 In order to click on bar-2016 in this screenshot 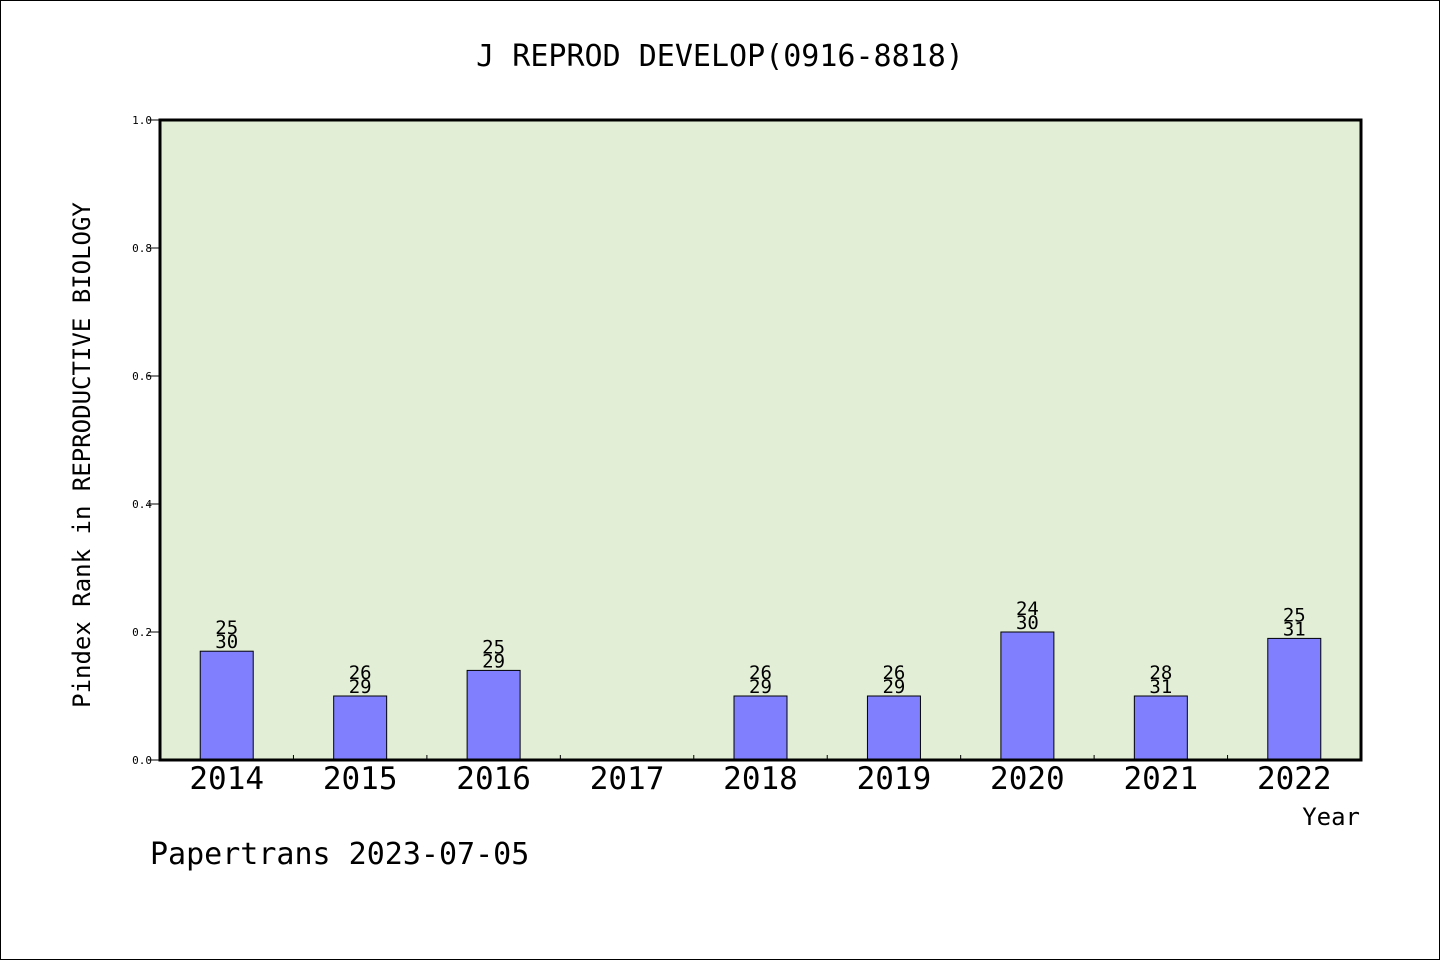, I will do `click(493, 715)`.